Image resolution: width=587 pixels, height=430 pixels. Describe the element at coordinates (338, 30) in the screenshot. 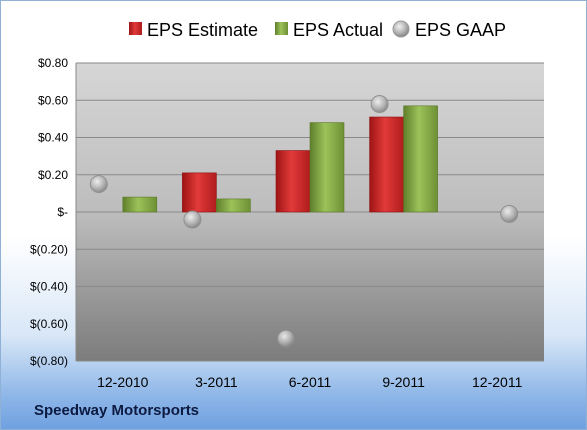

I see `legend-label-actual: EPS Actual` at that location.